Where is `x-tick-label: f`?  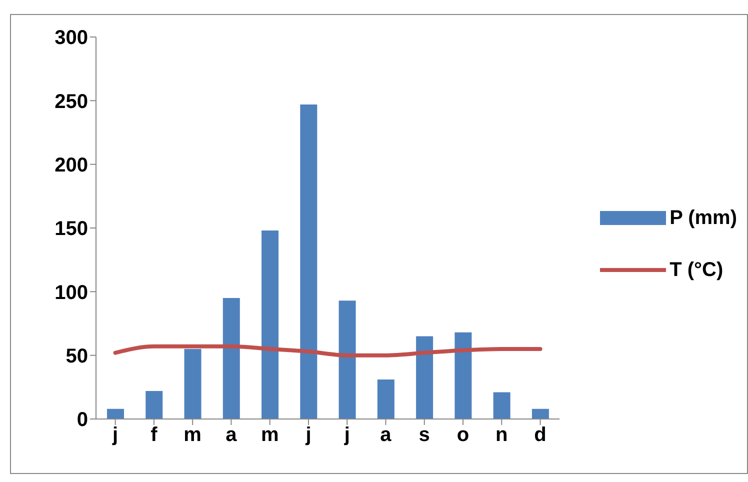
x-tick-label: f is located at coordinates (154, 435).